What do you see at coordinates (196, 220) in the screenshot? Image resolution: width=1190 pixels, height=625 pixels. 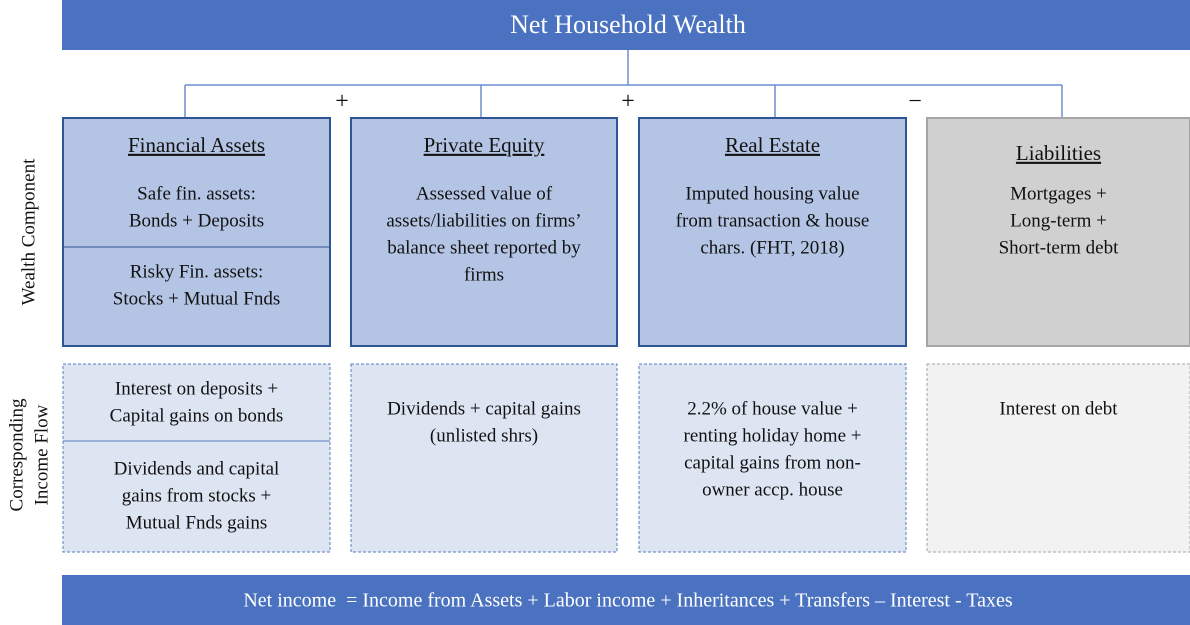 I see `wealth-text: Bonds + Deposits` at bounding box center [196, 220].